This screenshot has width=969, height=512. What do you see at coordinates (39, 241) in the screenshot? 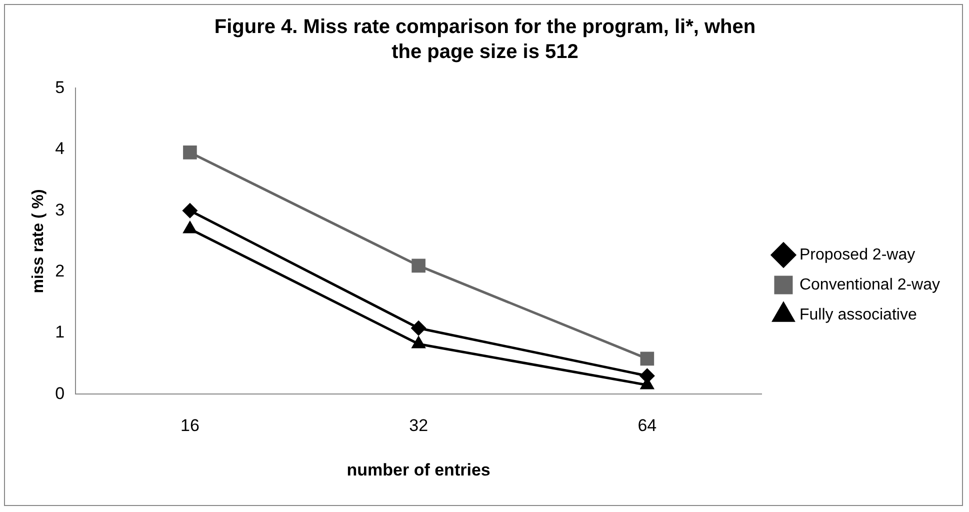
I see `y-axis-title: miss rate ( %)` at bounding box center [39, 241].